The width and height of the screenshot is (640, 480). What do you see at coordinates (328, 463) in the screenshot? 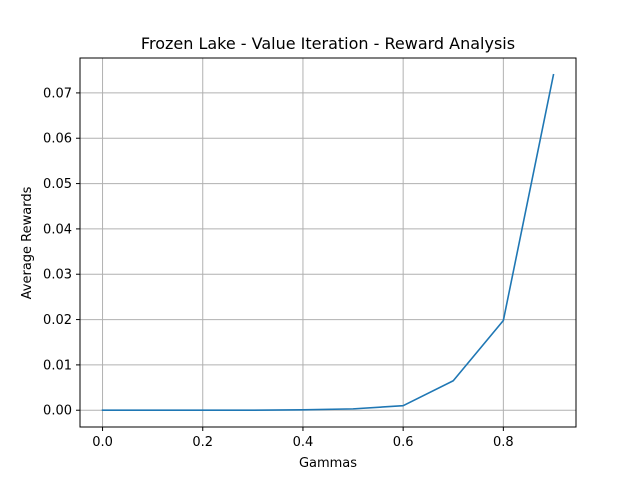
I see `x-axis-label: Gammas` at bounding box center [328, 463].